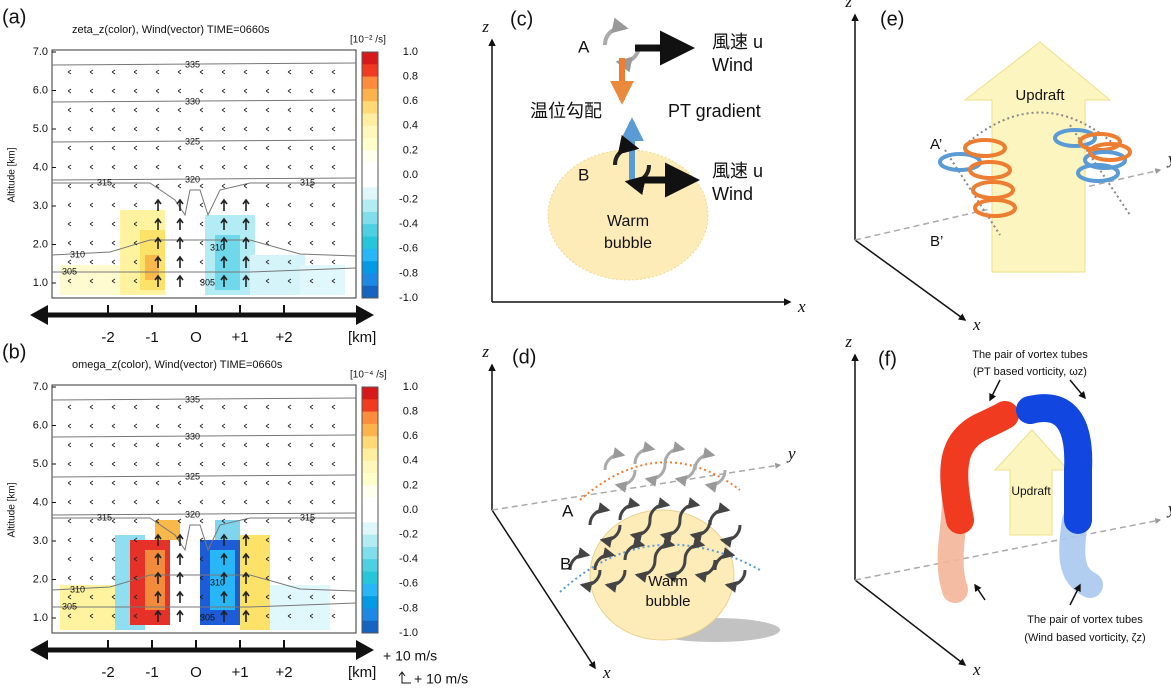 The image size is (1171, 690). What do you see at coordinates (192, 179) in the screenshot?
I see `contour-label: 320` at bounding box center [192, 179].